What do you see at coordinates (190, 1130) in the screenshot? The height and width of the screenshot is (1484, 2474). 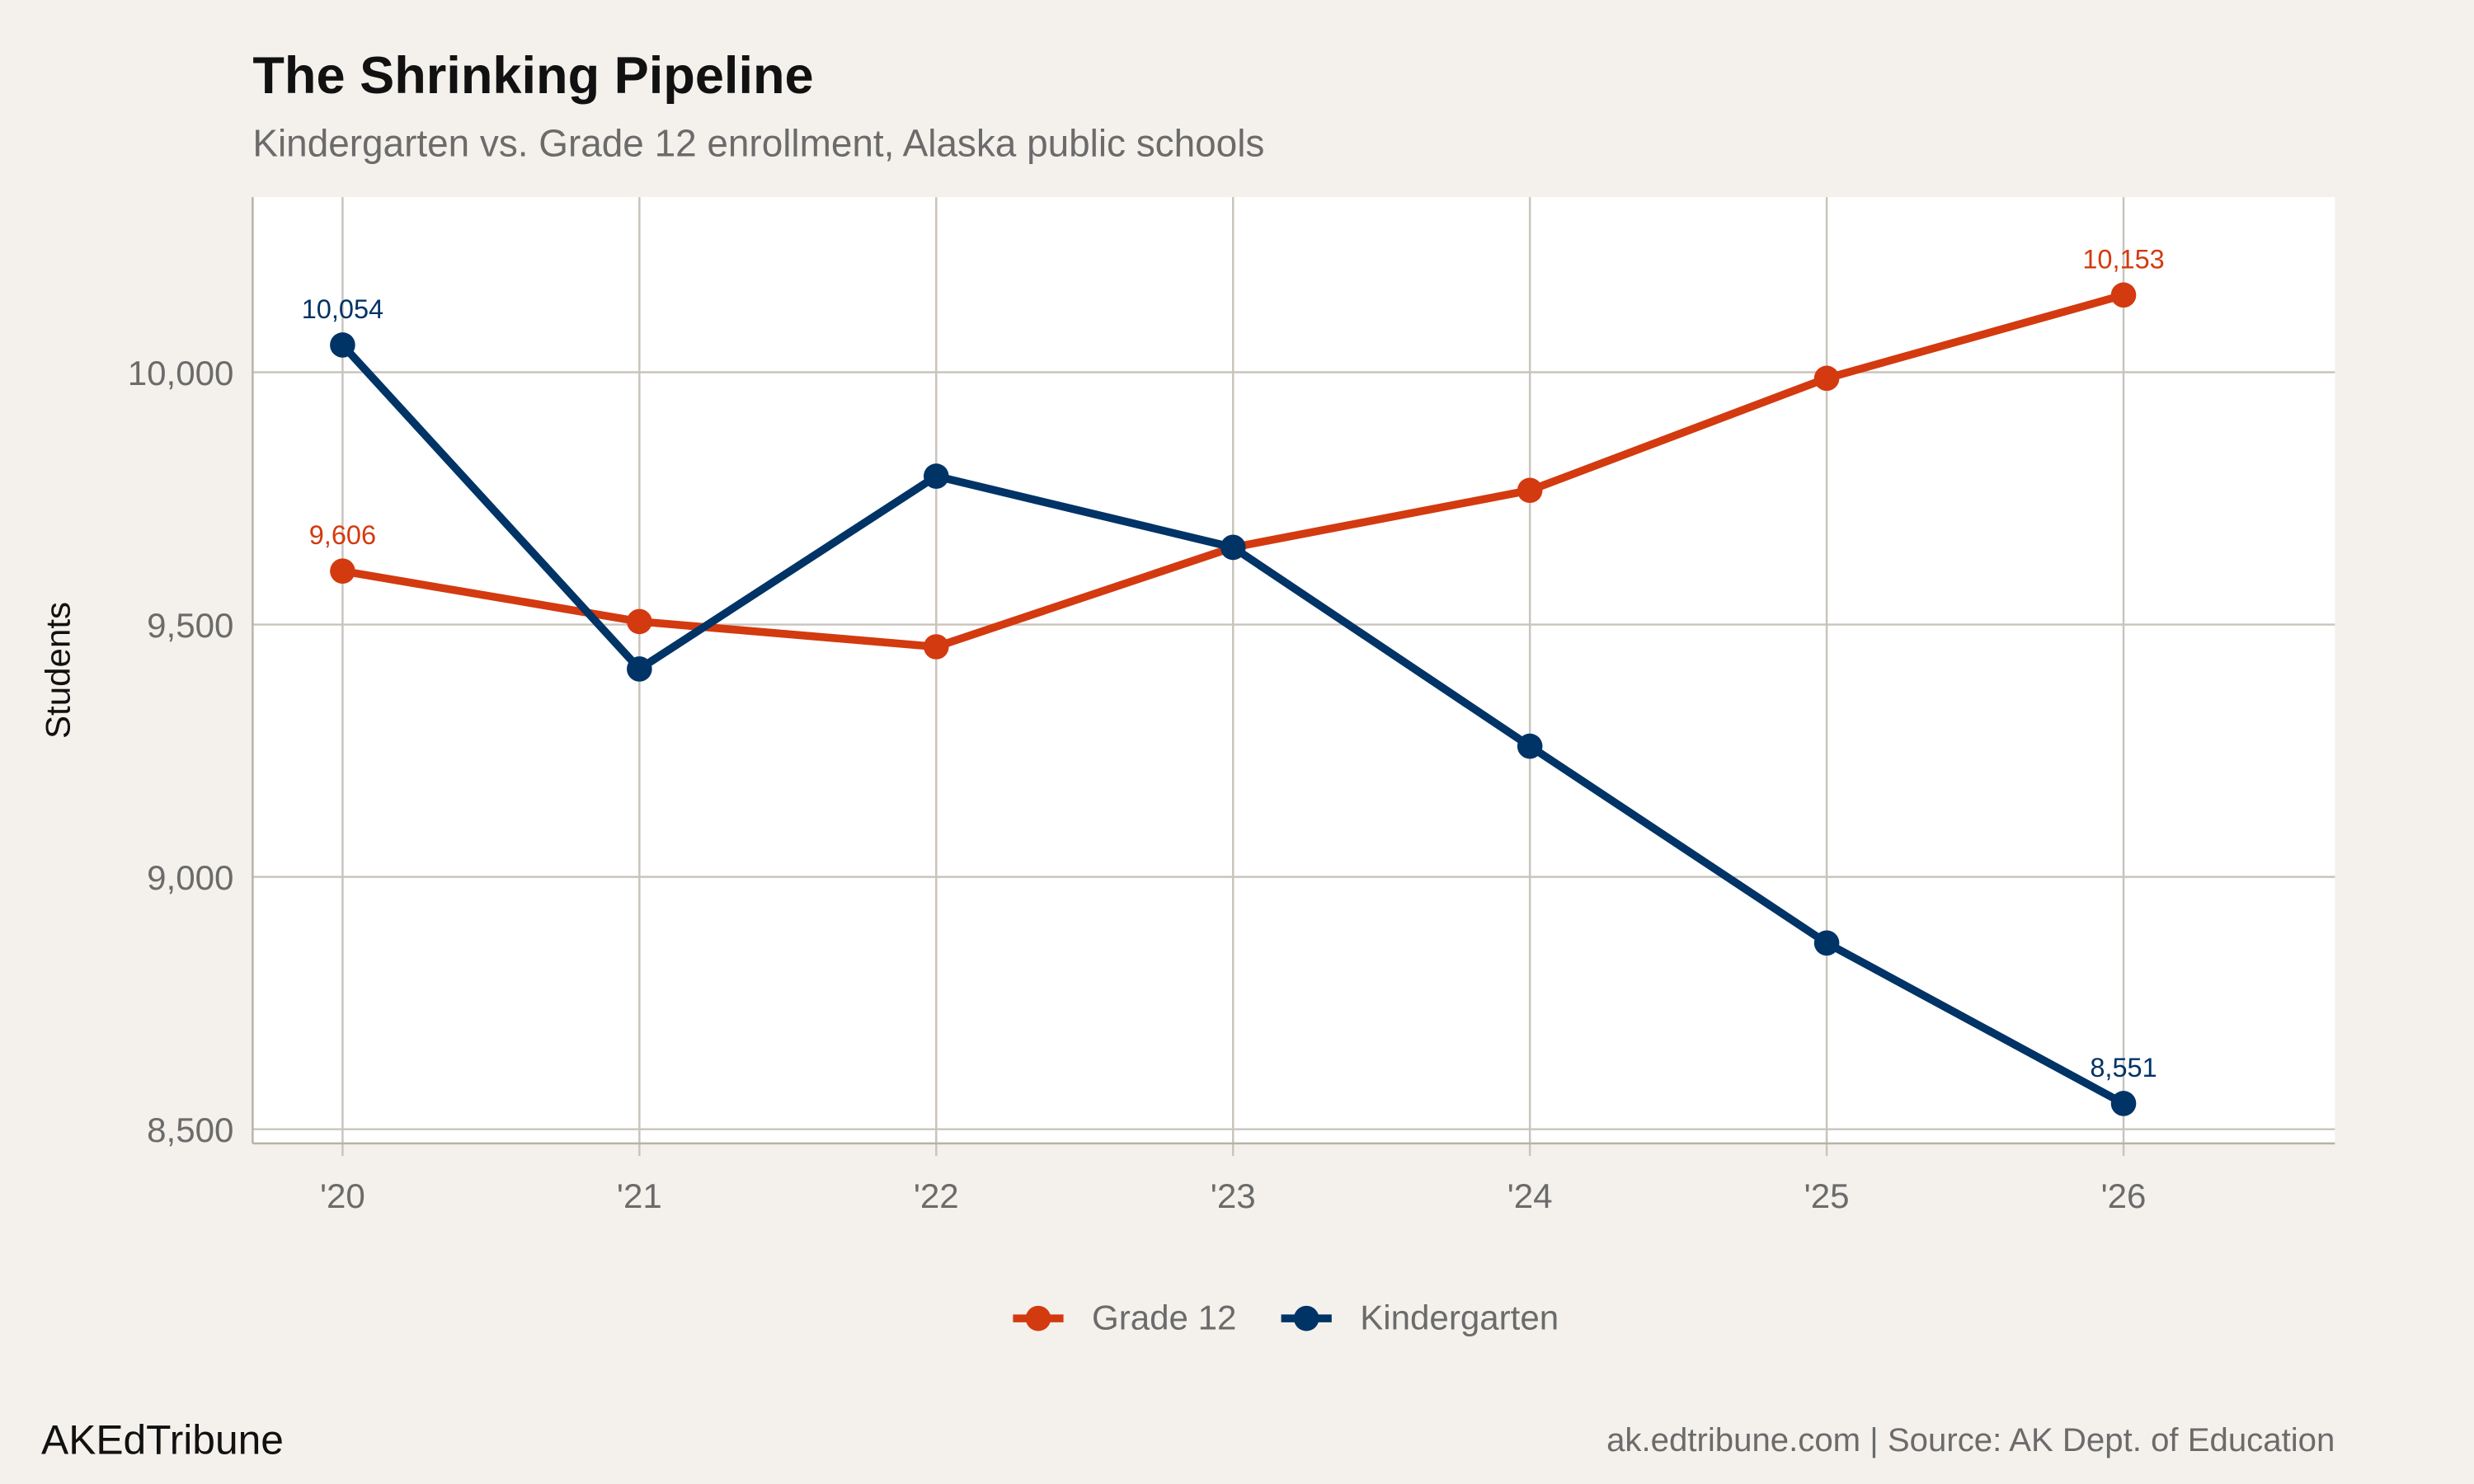 I see `y-tick-label: 8,500` at bounding box center [190, 1130].